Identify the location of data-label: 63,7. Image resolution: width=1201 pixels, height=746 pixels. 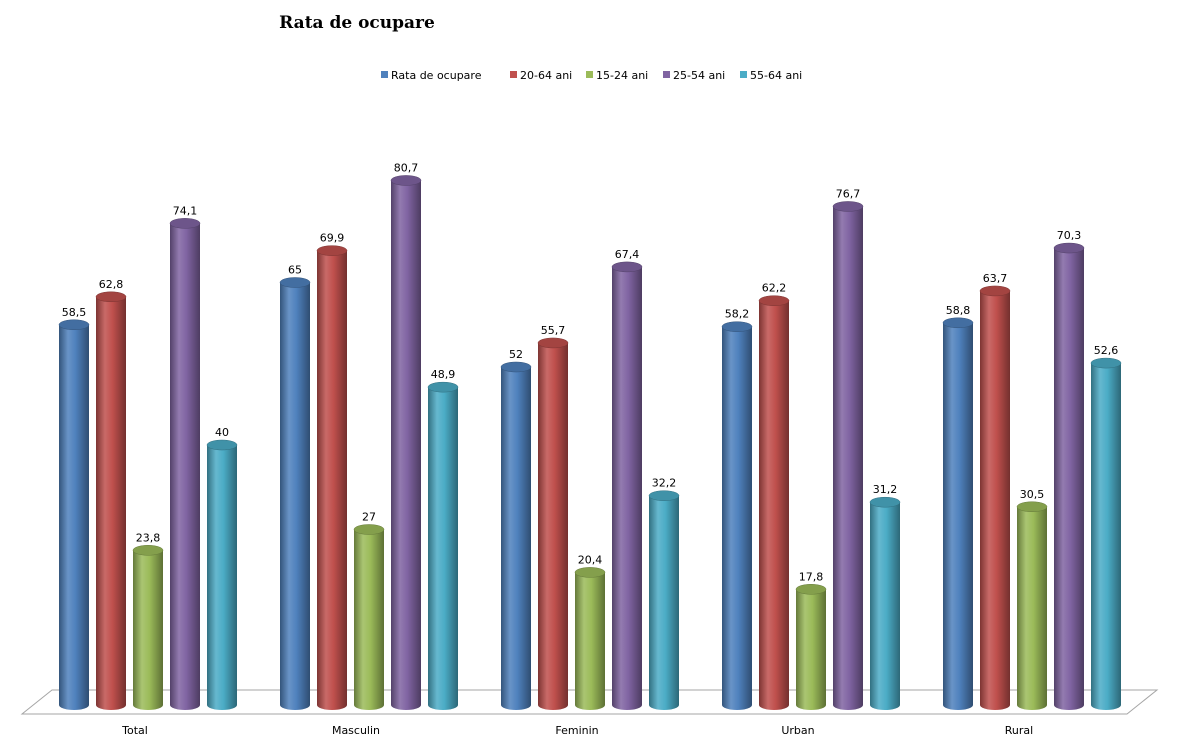
(995, 278).